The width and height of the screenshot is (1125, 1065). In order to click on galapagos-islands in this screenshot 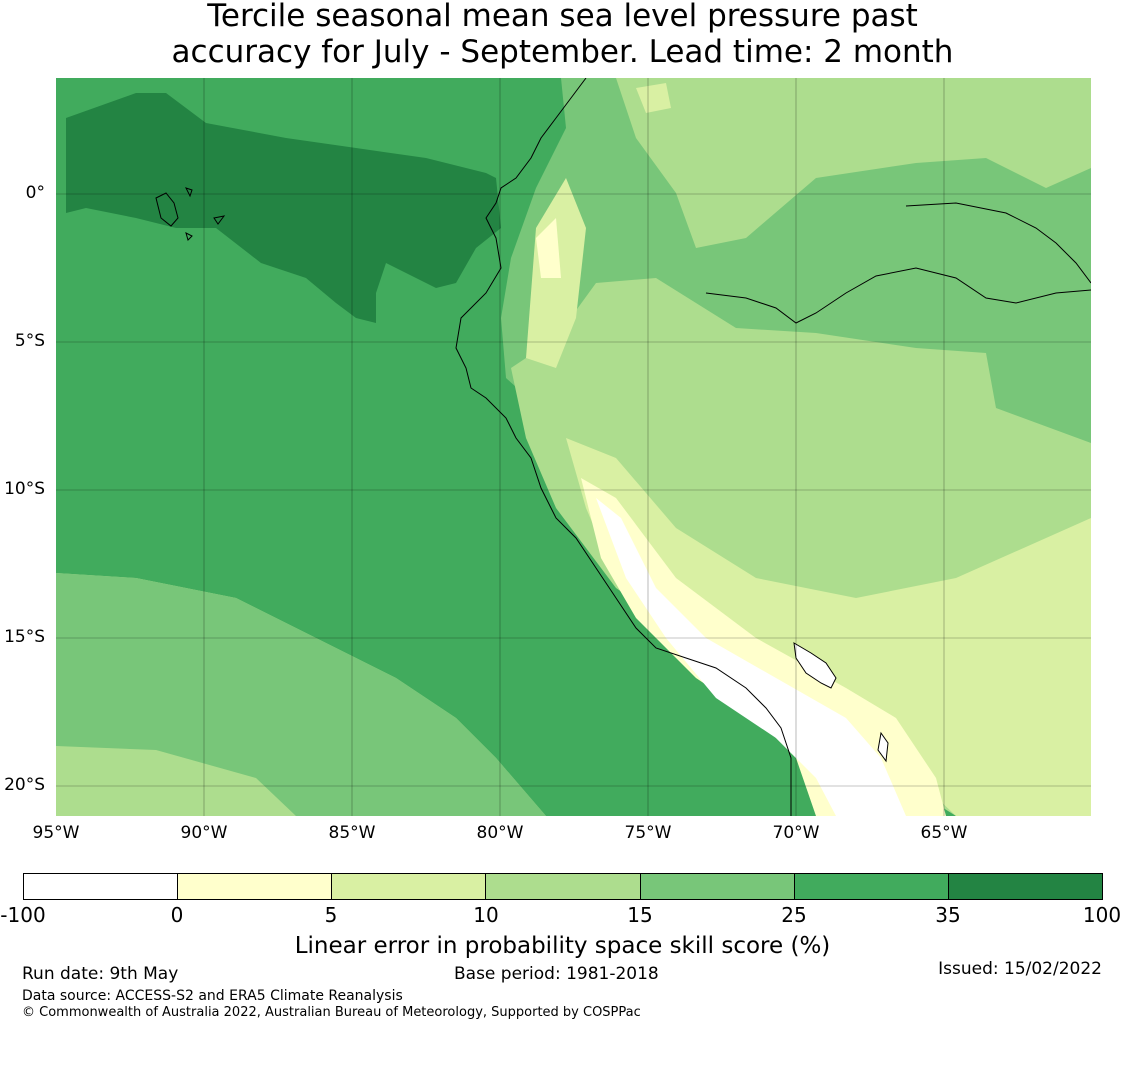, I will do `click(190, 214)`.